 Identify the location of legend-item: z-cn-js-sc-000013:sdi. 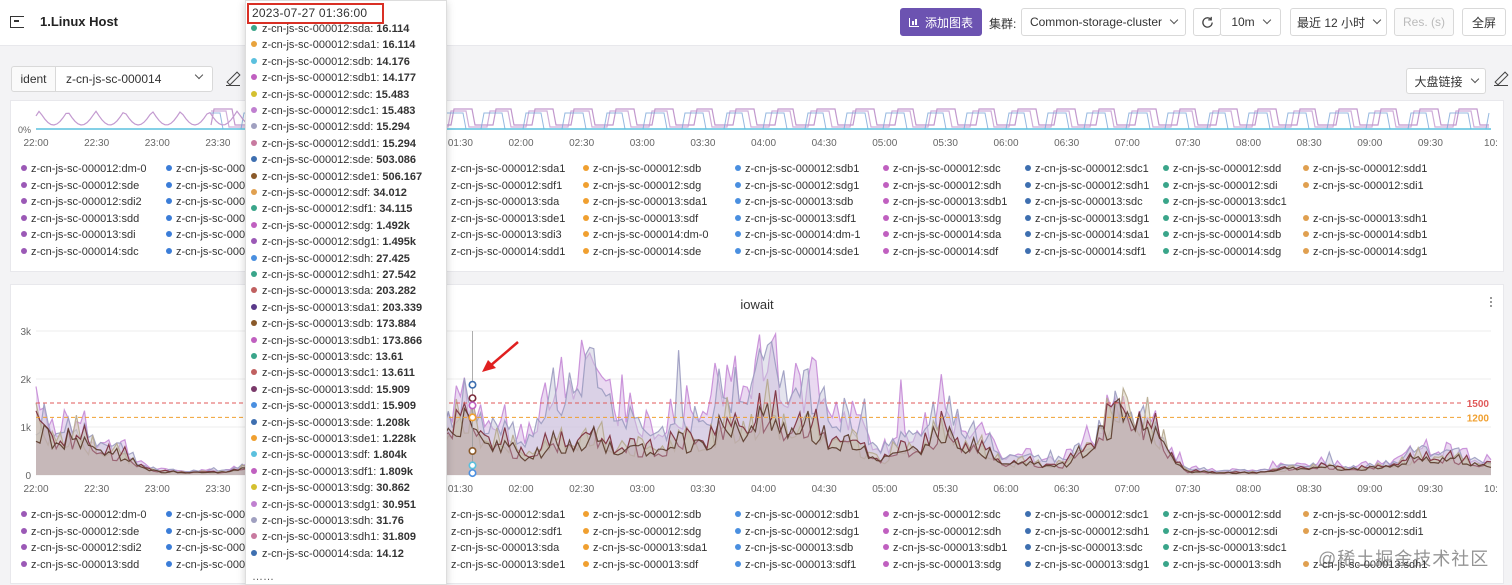
(78, 235).